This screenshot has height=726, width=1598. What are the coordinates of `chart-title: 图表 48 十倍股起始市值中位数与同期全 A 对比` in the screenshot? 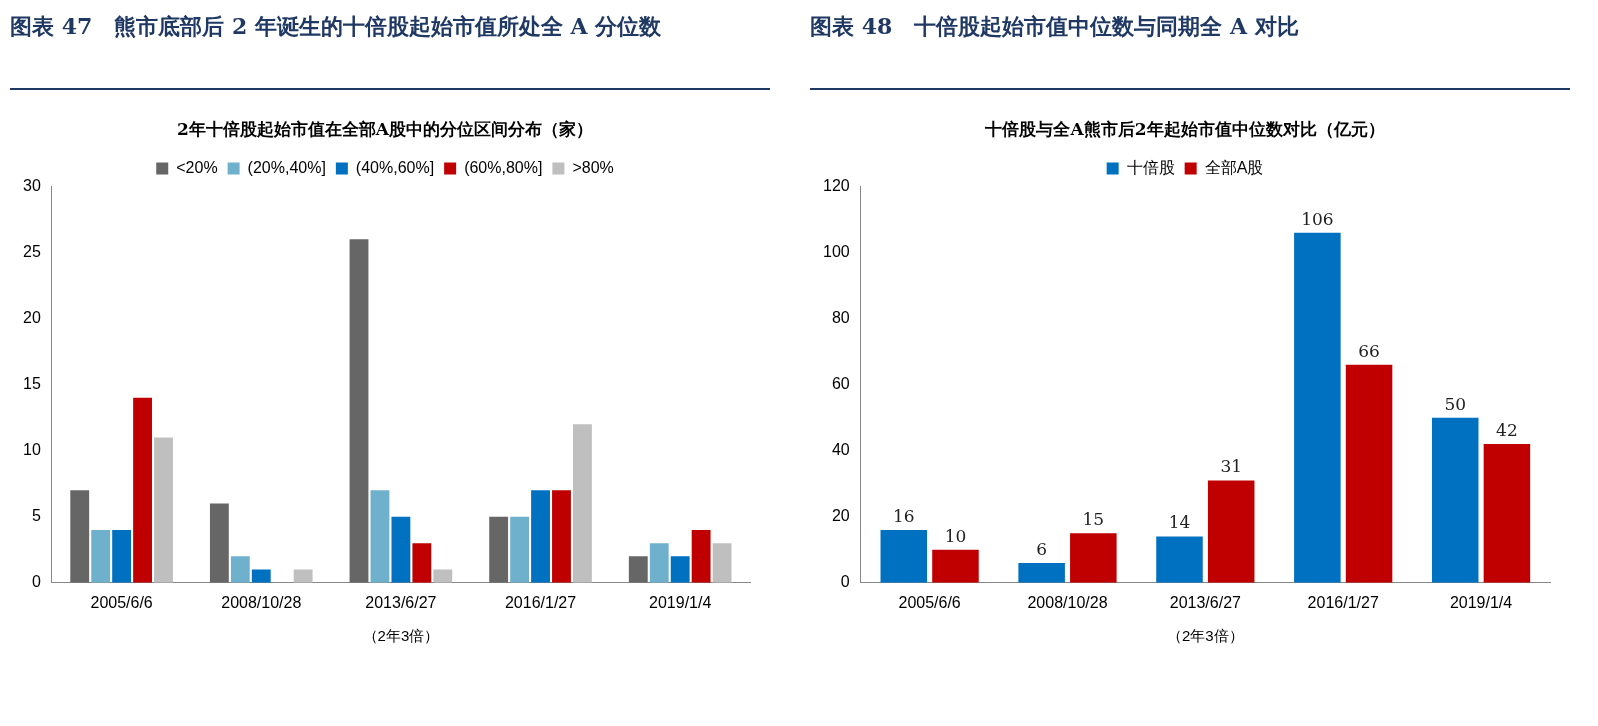 It's located at (1190, 49).